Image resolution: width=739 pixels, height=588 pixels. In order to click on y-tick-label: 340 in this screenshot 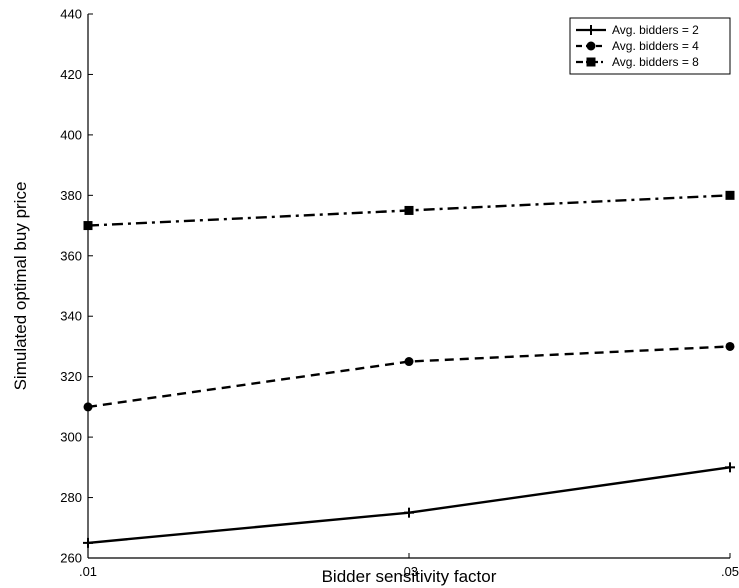, I will do `click(71, 316)`.